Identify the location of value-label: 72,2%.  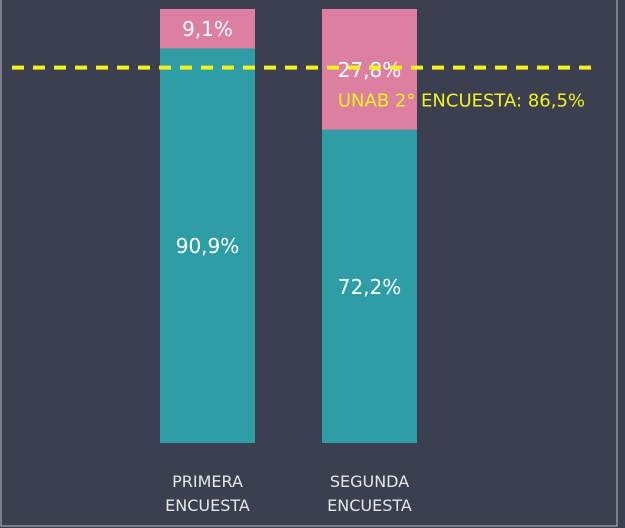
(370, 287).